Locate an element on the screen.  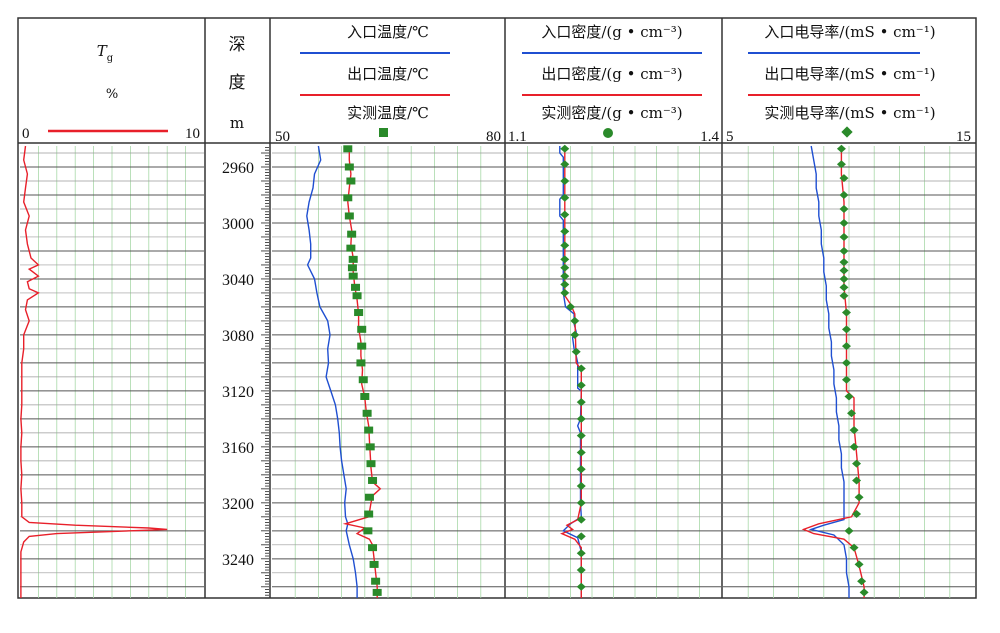
depth-track-header: 深 度 m is located at coordinates (237, 83).